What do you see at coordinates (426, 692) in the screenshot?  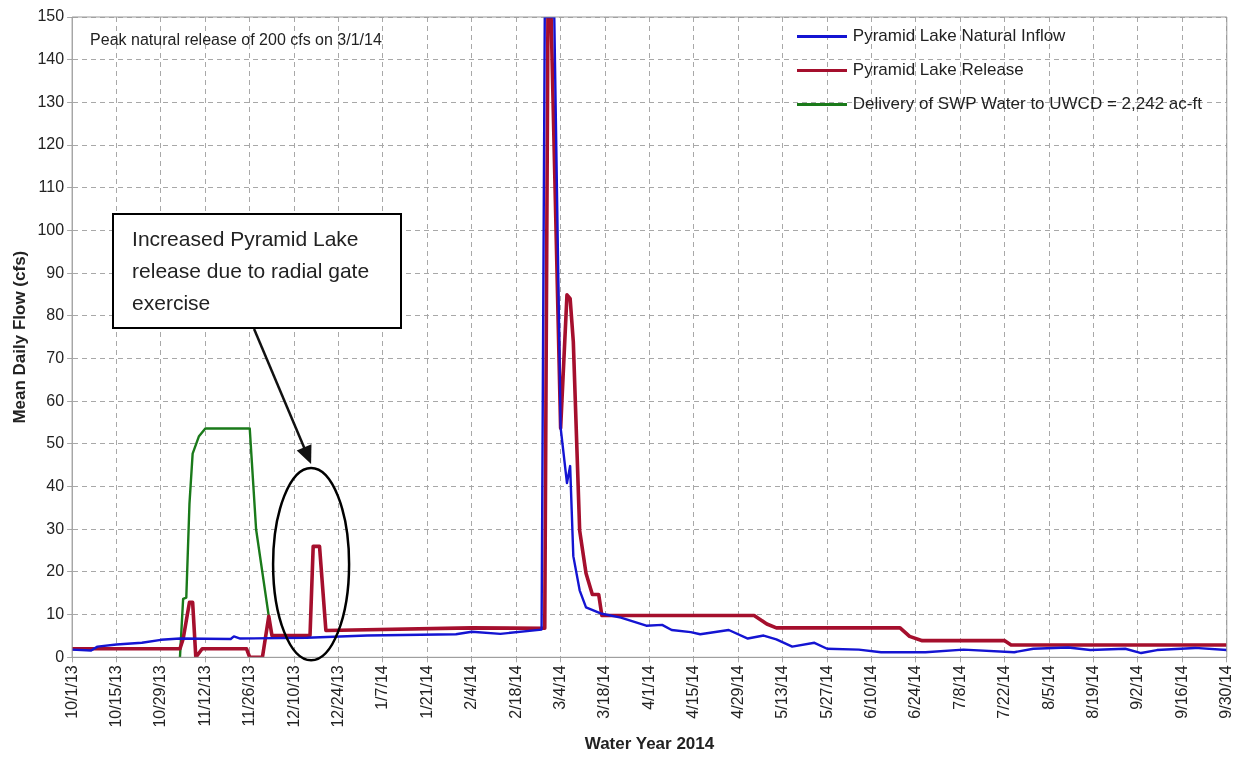 I see `x-tick-label: 1/21/14` at bounding box center [426, 692].